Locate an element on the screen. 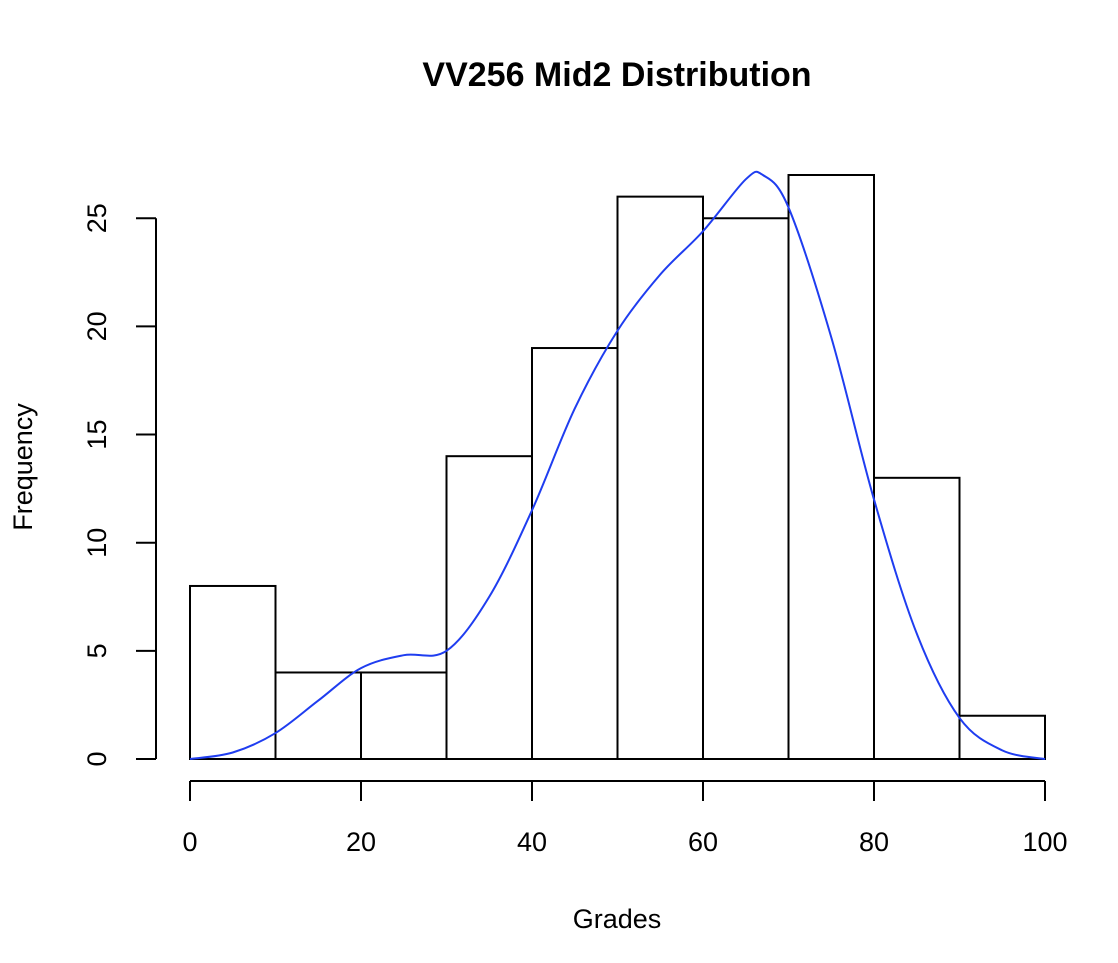 The image size is (1118, 963). x-tick-label-3: 60 is located at coordinates (703, 842).